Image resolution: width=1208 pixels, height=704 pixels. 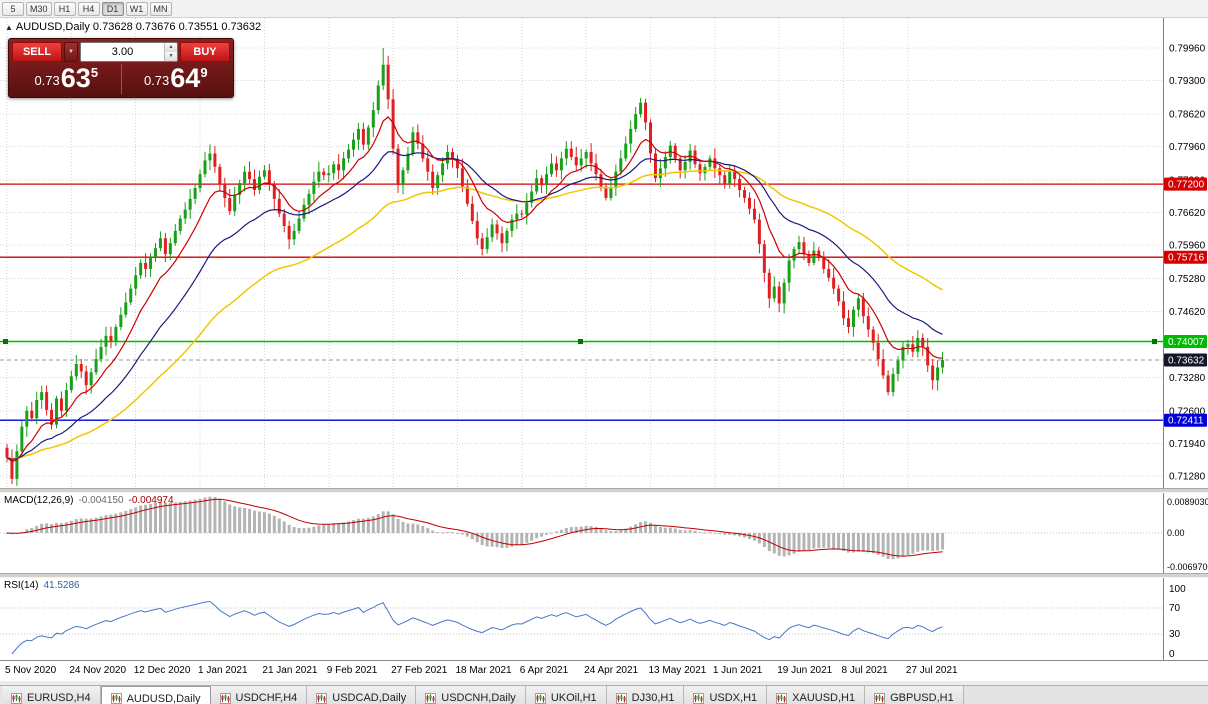 What do you see at coordinates (1187, 115) in the screenshot?
I see `price-axis-label: 0.78620` at bounding box center [1187, 115].